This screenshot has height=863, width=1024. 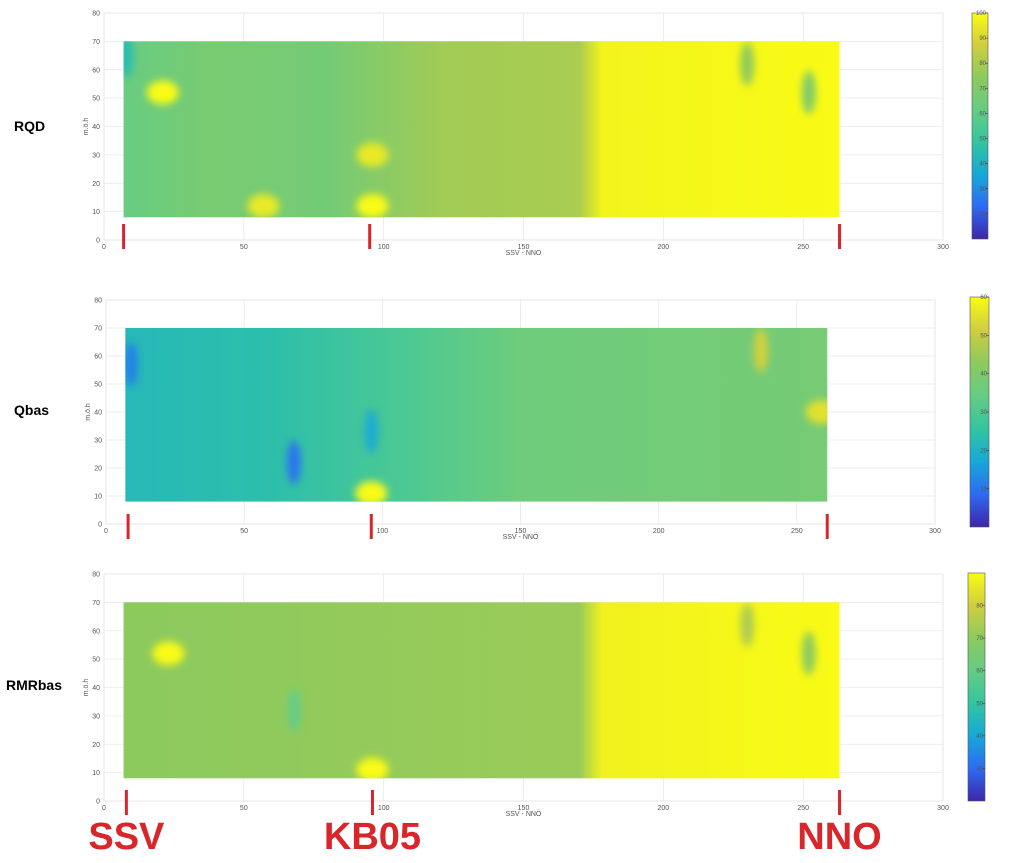 What do you see at coordinates (524, 253) in the screenshot?
I see `x-axis-label: SSV - NNO` at bounding box center [524, 253].